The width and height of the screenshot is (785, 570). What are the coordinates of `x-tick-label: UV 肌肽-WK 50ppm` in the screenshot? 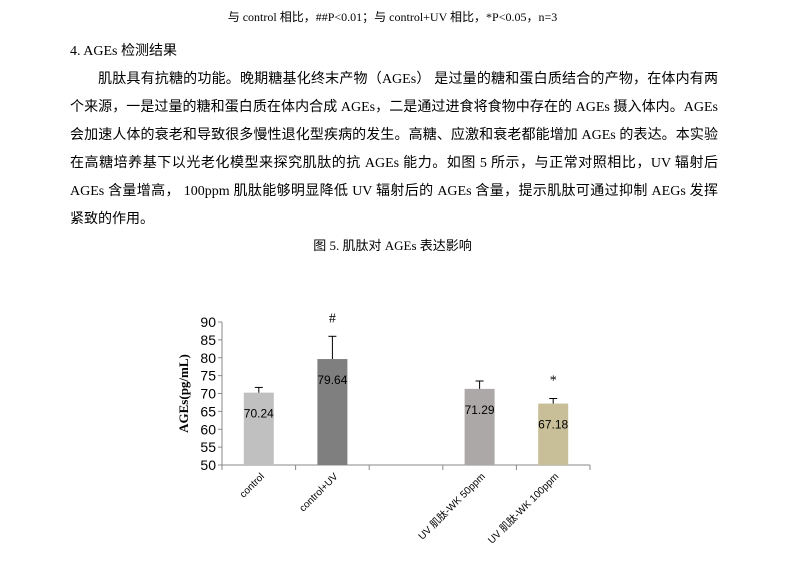 It's located at (451, 506).